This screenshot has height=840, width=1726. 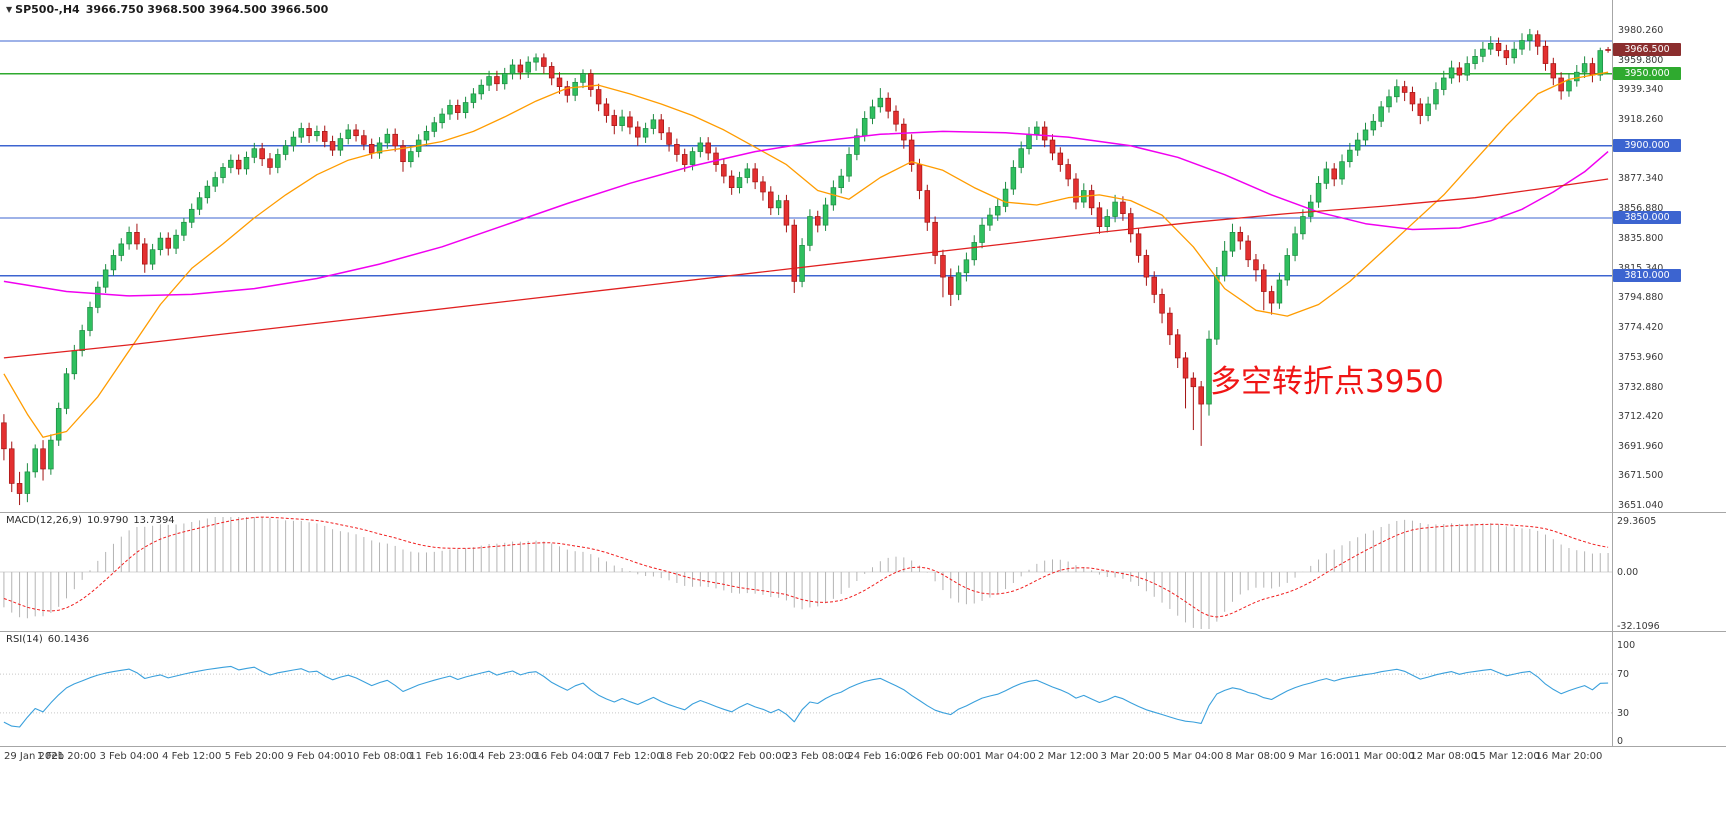 I want to click on price-tick-label: 3877.340, so click(x=1641, y=179).